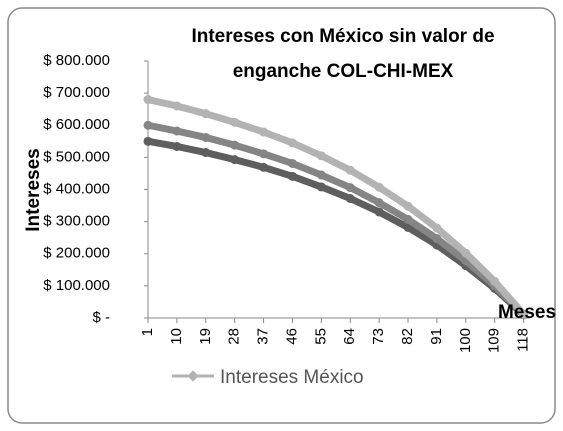 The height and width of the screenshot is (431, 563). What do you see at coordinates (76, 92) in the screenshot?
I see `y-tick-label: $ 700.000` at bounding box center [76, 92].